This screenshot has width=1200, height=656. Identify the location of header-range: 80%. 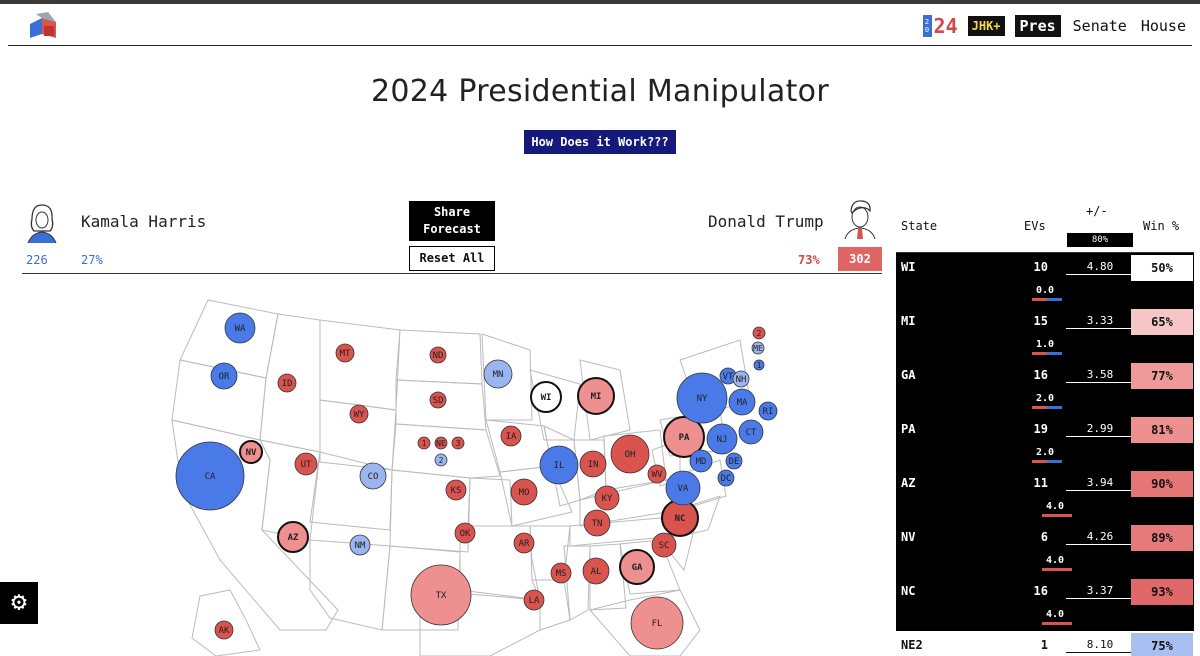
(1100, 240).